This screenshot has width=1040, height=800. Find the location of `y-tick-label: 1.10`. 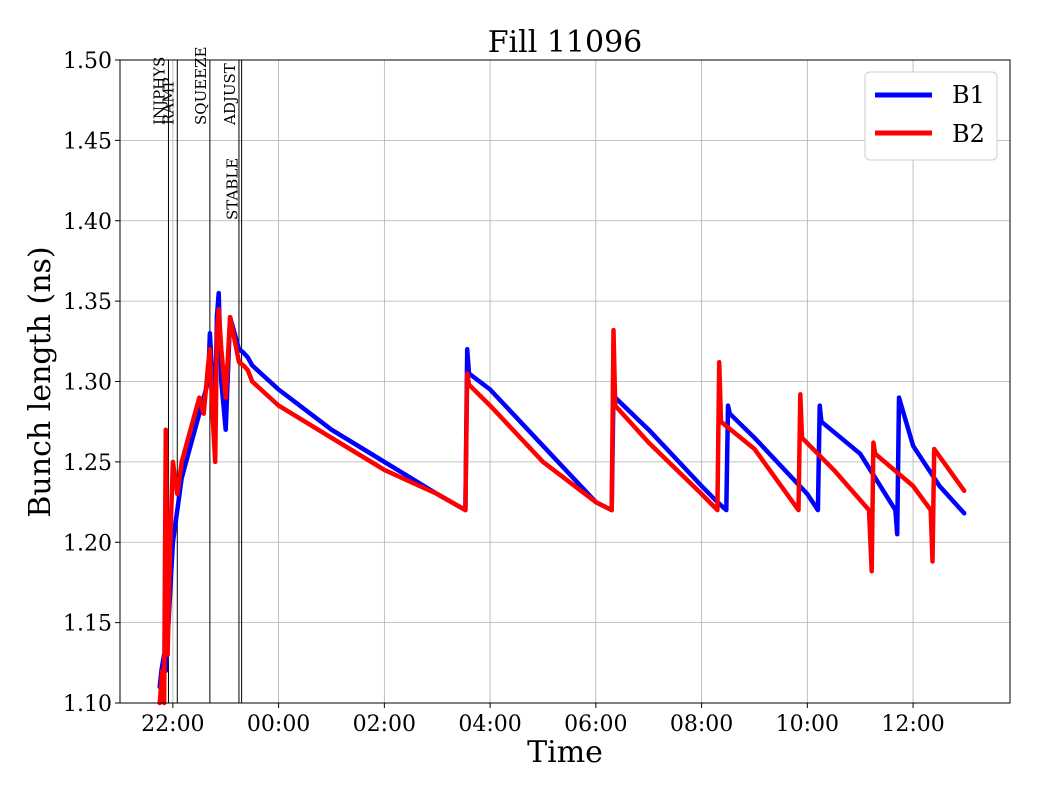

y-tick-label: 1.10 is located at coordinates (87, 704).